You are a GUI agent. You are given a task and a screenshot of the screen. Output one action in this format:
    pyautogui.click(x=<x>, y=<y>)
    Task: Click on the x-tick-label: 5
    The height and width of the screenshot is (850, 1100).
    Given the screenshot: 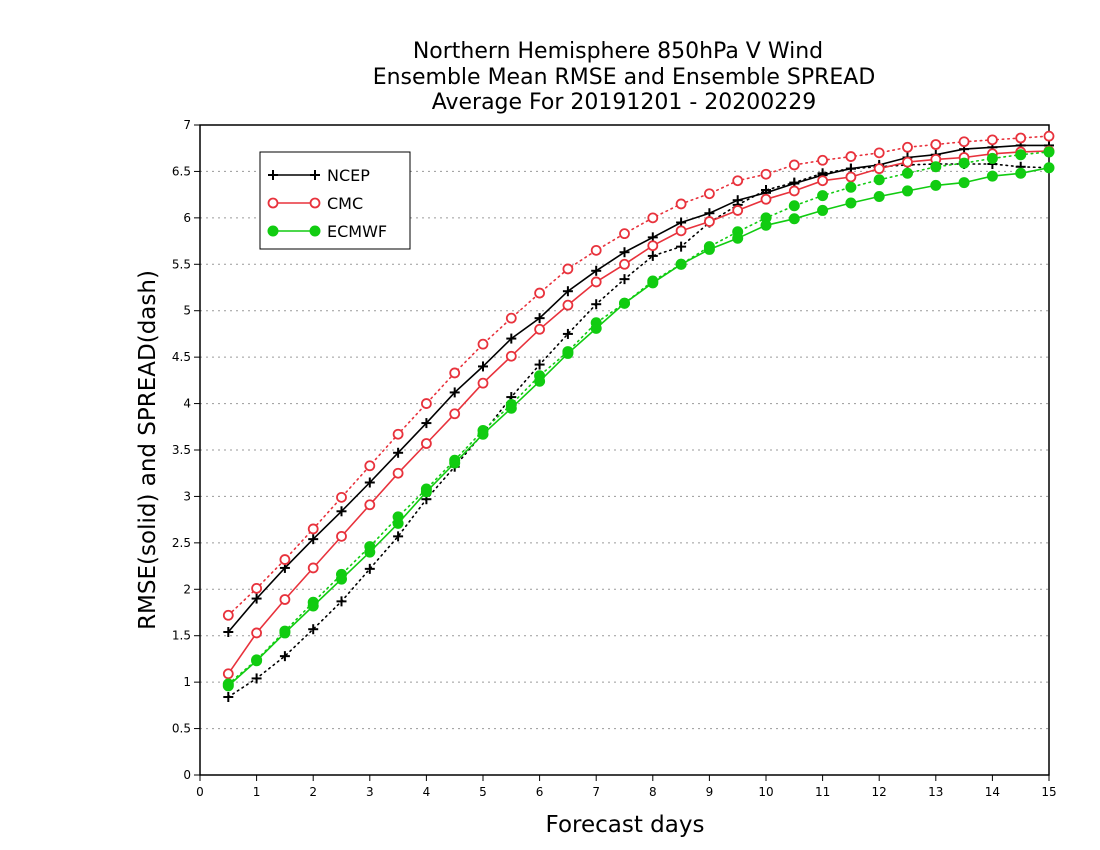 What is the action you would take?
    pyautogui.click(x=483, y=792)
    